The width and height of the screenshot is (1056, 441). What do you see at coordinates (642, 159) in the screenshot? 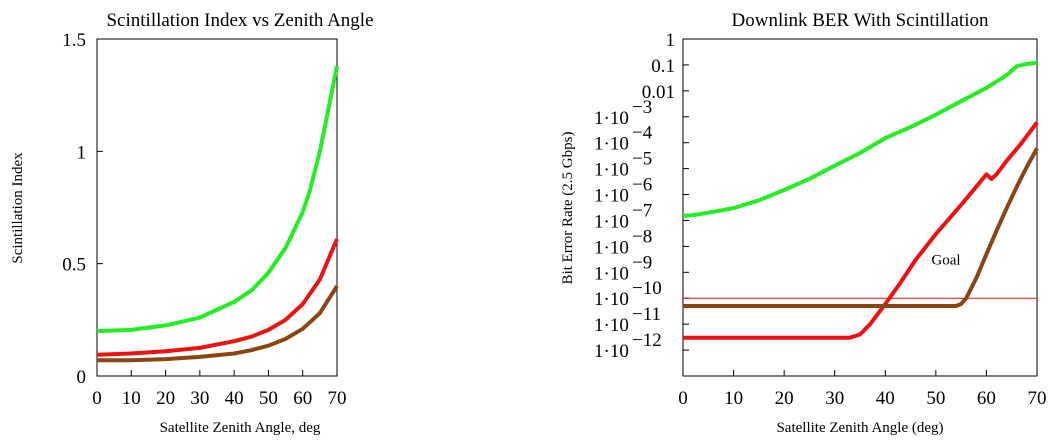
I see `y-tick-label-exponent: −5` at bounding box center [642, 159].